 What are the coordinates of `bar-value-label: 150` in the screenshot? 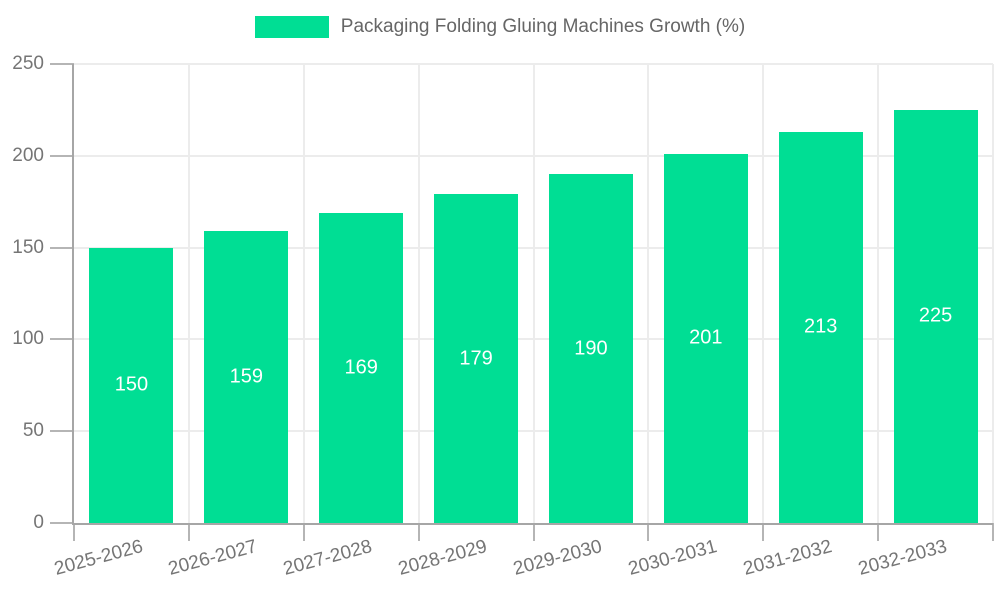 It's located at (131, 384).